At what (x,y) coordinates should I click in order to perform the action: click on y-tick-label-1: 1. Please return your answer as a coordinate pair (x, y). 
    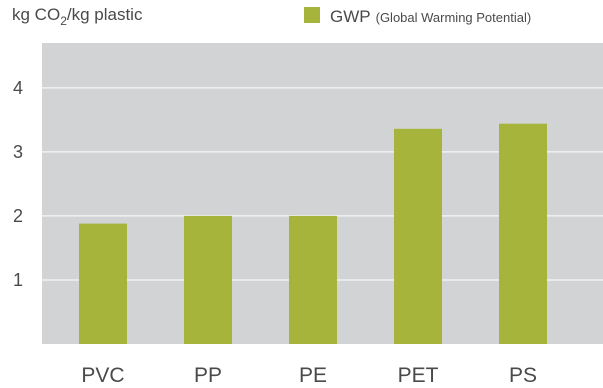
    Looking at the image, I should click on (18, 280).